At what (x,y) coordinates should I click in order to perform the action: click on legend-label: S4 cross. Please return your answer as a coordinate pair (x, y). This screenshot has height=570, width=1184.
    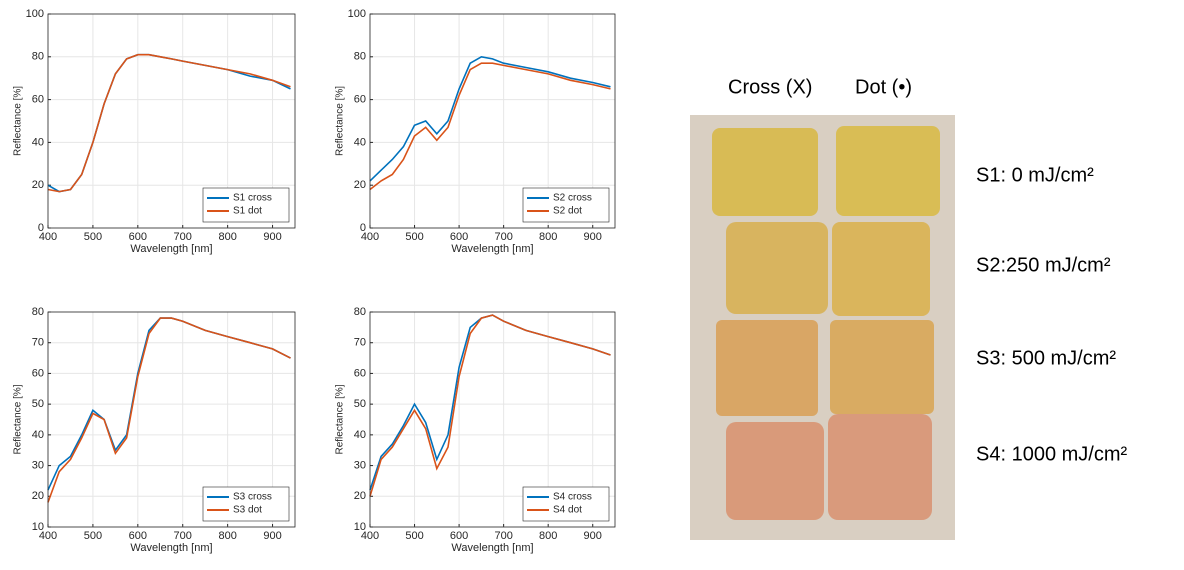
    Looking at the image, I should click on (572, 497).